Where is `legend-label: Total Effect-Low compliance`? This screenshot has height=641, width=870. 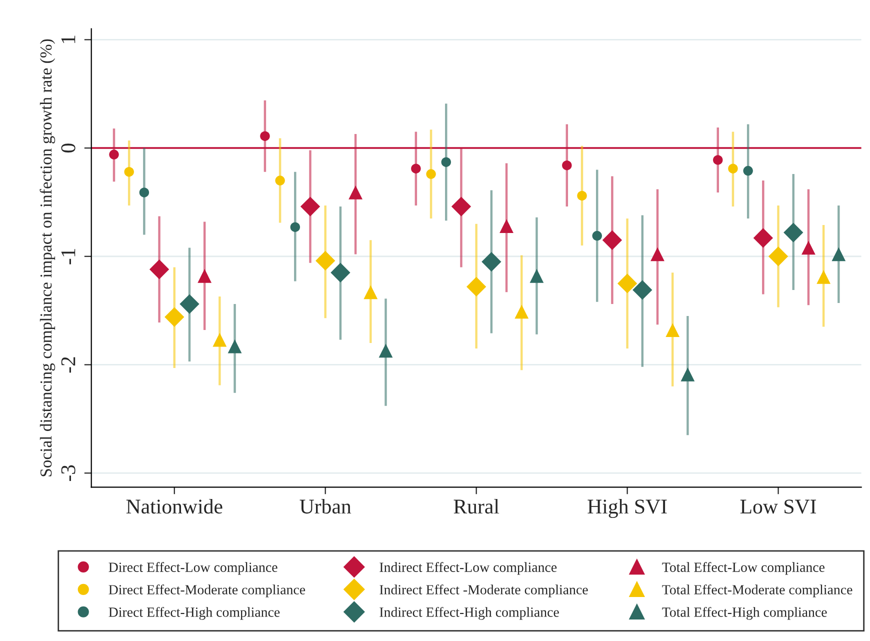 legend-label: Total Effect-Low compliance is located at coordinates (743, 568).